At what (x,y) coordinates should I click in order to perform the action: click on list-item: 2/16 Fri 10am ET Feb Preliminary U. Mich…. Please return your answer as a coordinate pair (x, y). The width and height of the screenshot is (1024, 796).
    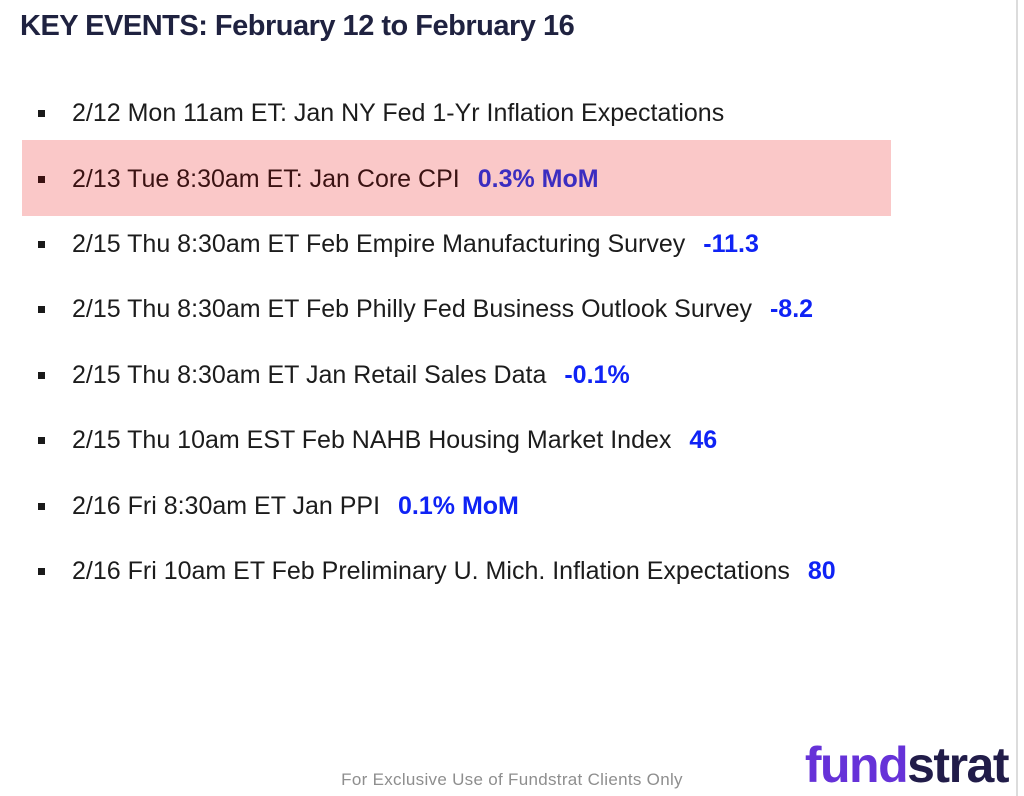
    Looking at the image, I should click on (456, 571).